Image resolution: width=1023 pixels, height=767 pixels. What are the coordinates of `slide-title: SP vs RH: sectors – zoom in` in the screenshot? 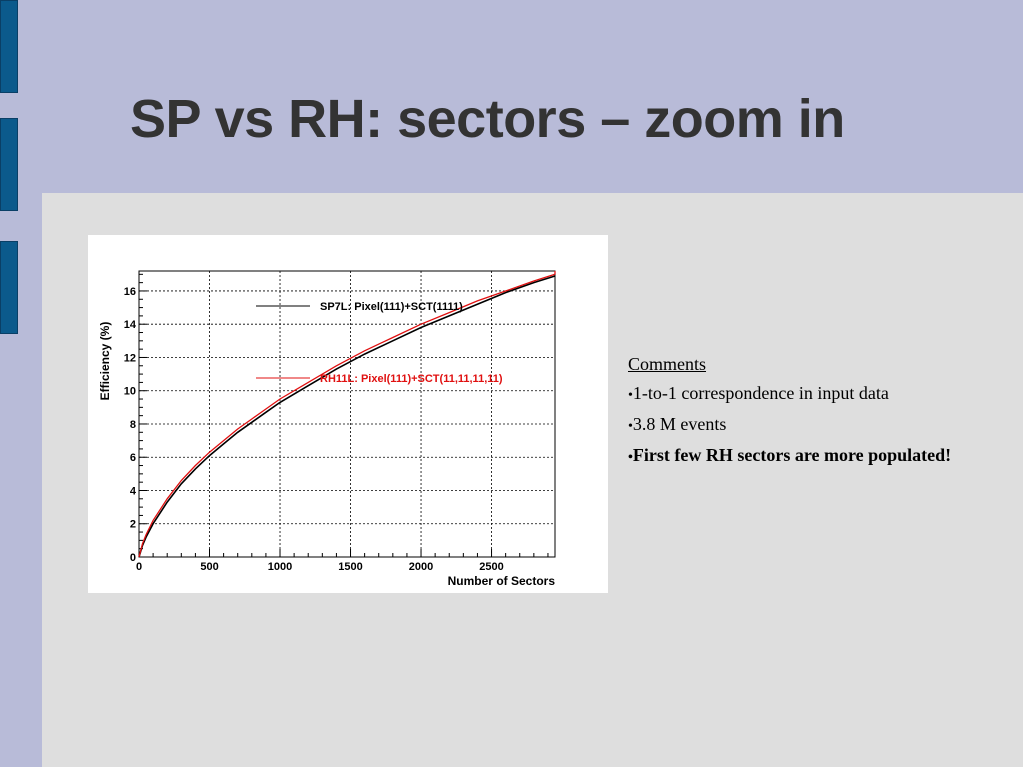 It's located at (487, 119).